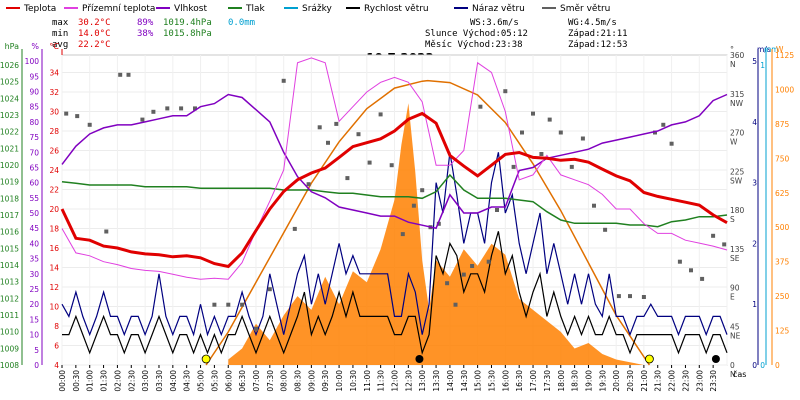 This screenshot has width=800, height=400. I want to click on tick-pct-1: 5, so click(36, 350).